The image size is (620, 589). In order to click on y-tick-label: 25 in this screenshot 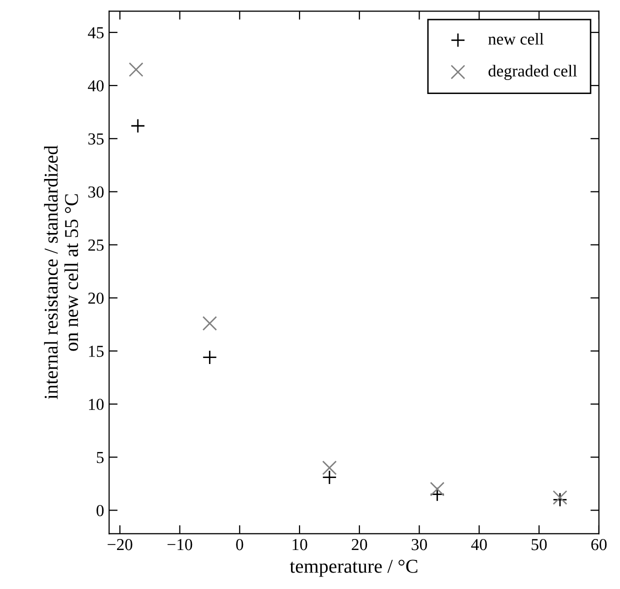, I will do `click(96, 245)`.